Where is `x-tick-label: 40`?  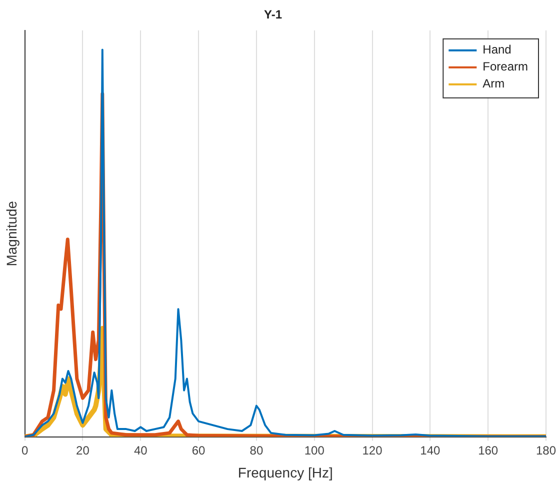
x-tick-label: 40 is located at coordinates (141, 450).